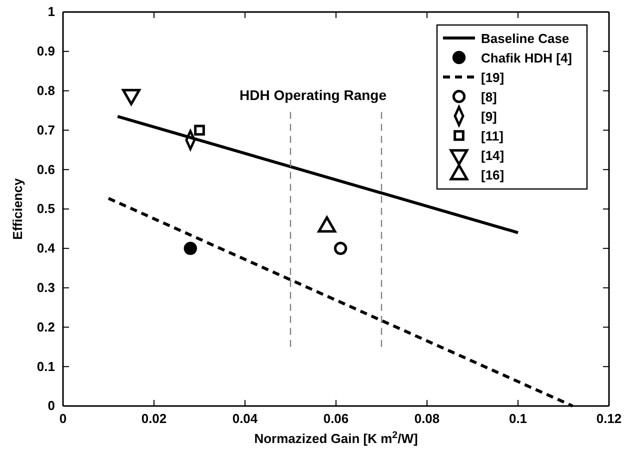 Image resolution: width=630 pixels, height=457 pixels. Describe the element at coordinates (45, 366) in the screenshot. I see `y-tick-label: 0.1` at that location.